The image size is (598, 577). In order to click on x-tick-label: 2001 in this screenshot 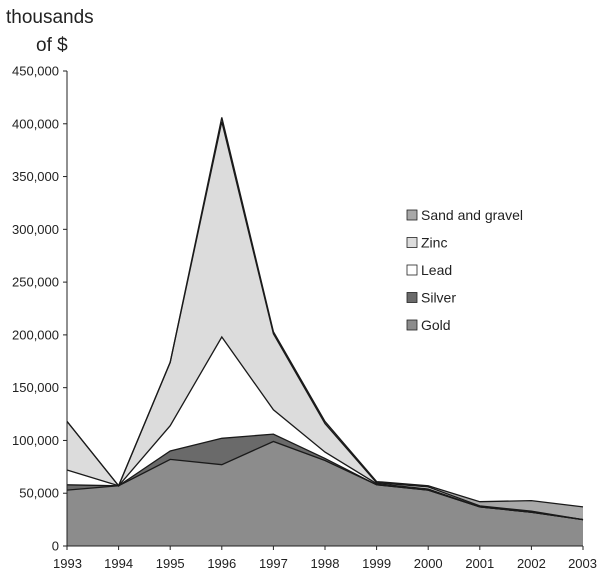, I will do `click(479, 563)`.